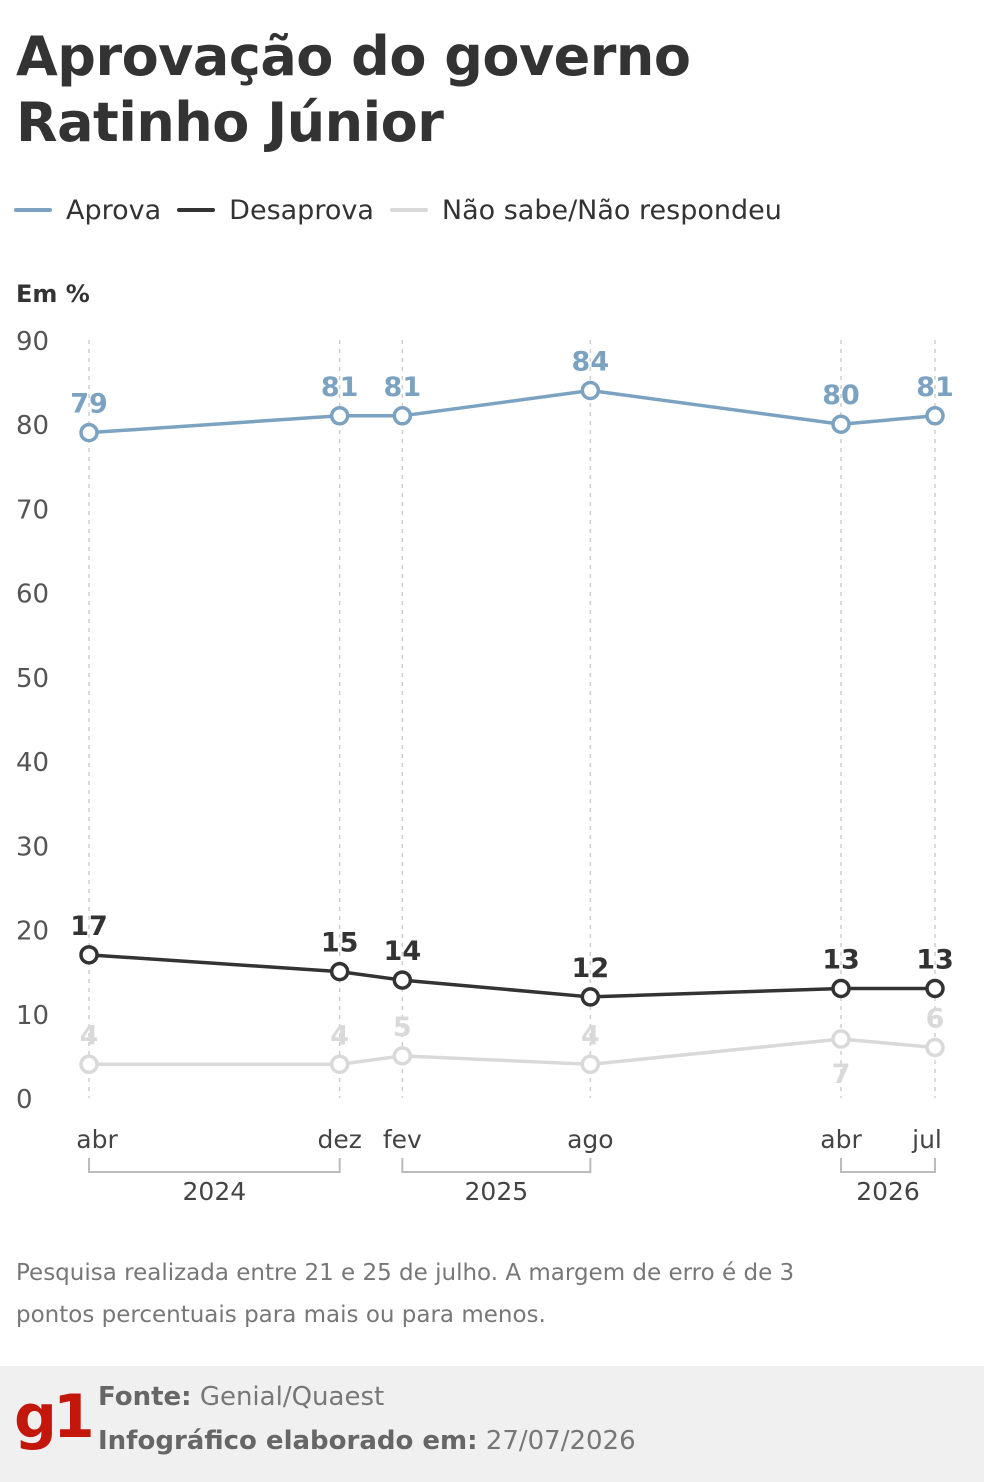  Describe the element at coordinates (230, 122) in the screenshot. I see `title-line-2: Ratinho Júnior` at that location.